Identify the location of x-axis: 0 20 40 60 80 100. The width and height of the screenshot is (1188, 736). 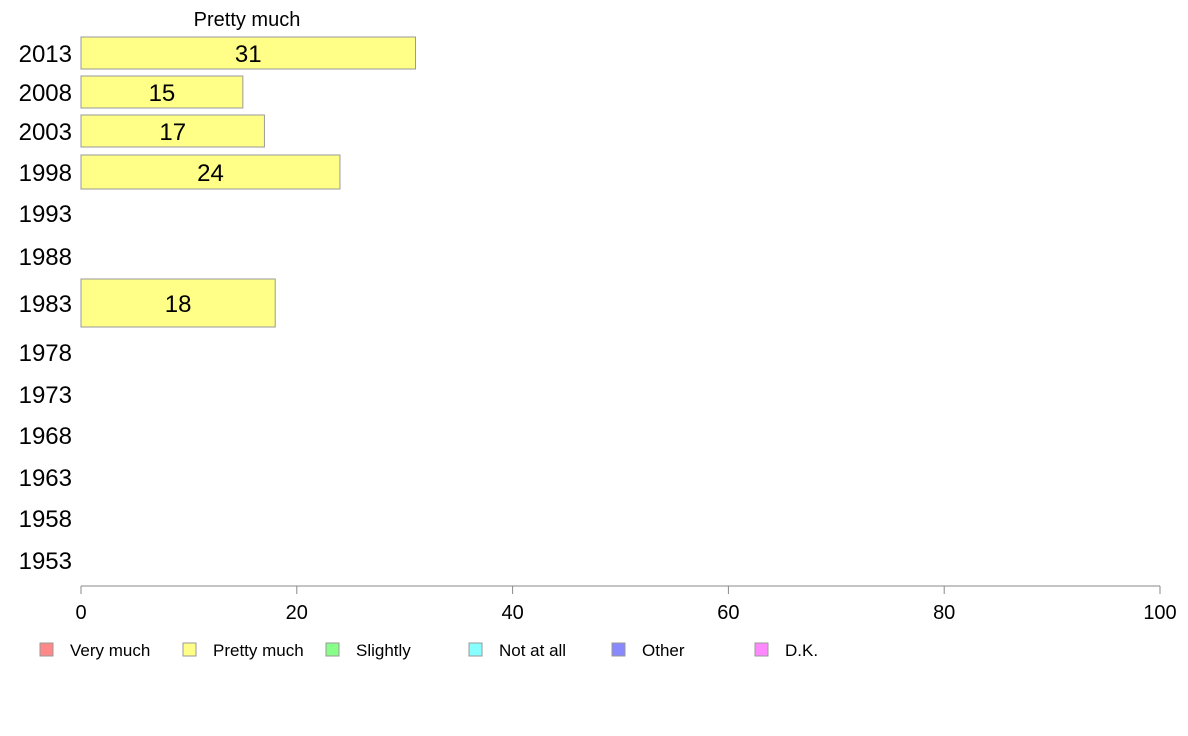
(626, 604).